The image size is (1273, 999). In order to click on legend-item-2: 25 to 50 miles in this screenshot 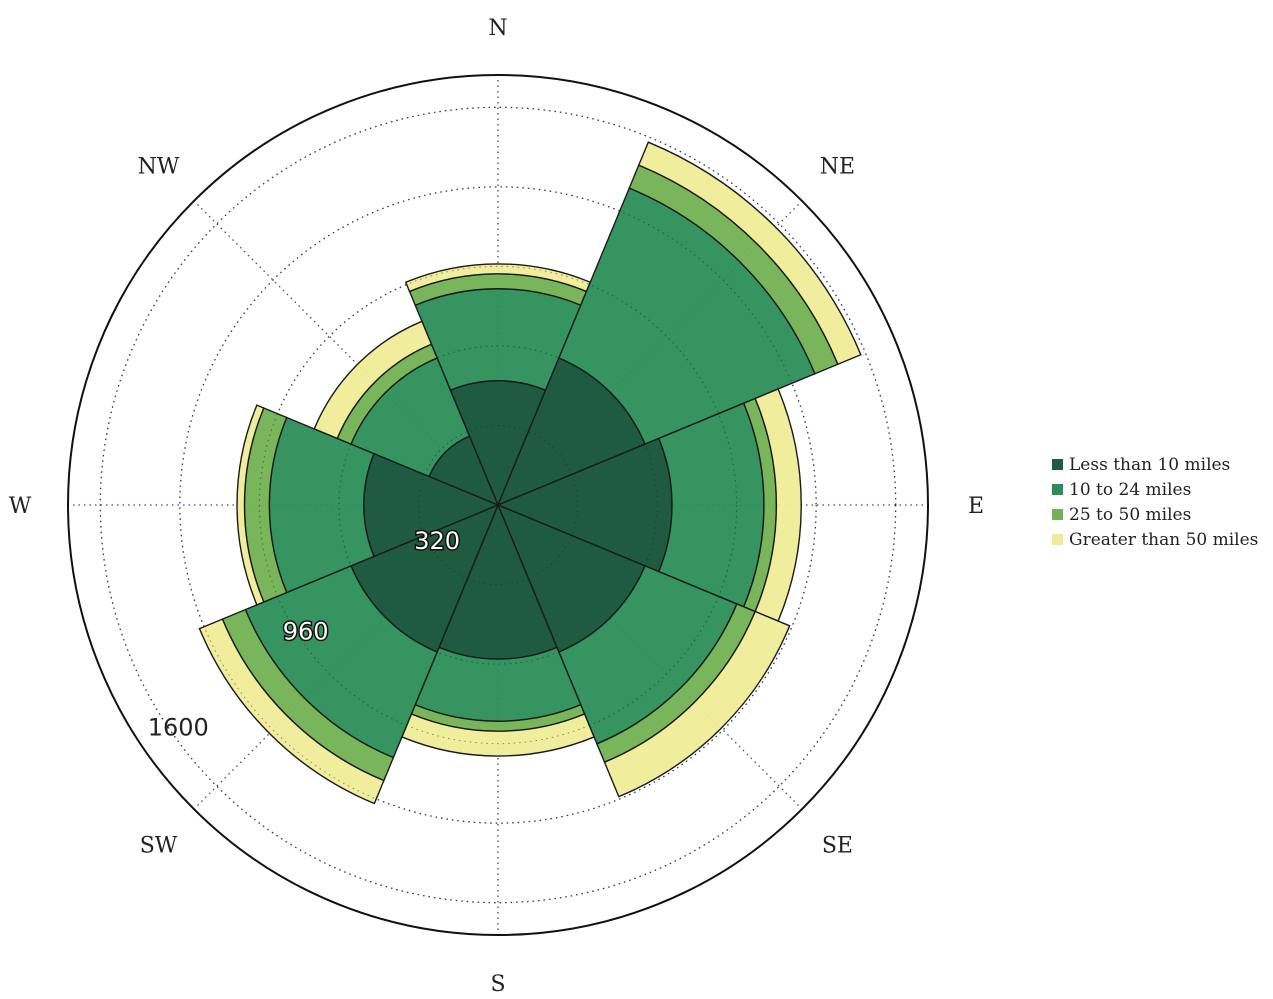, I will do `click(1155, 514)`.